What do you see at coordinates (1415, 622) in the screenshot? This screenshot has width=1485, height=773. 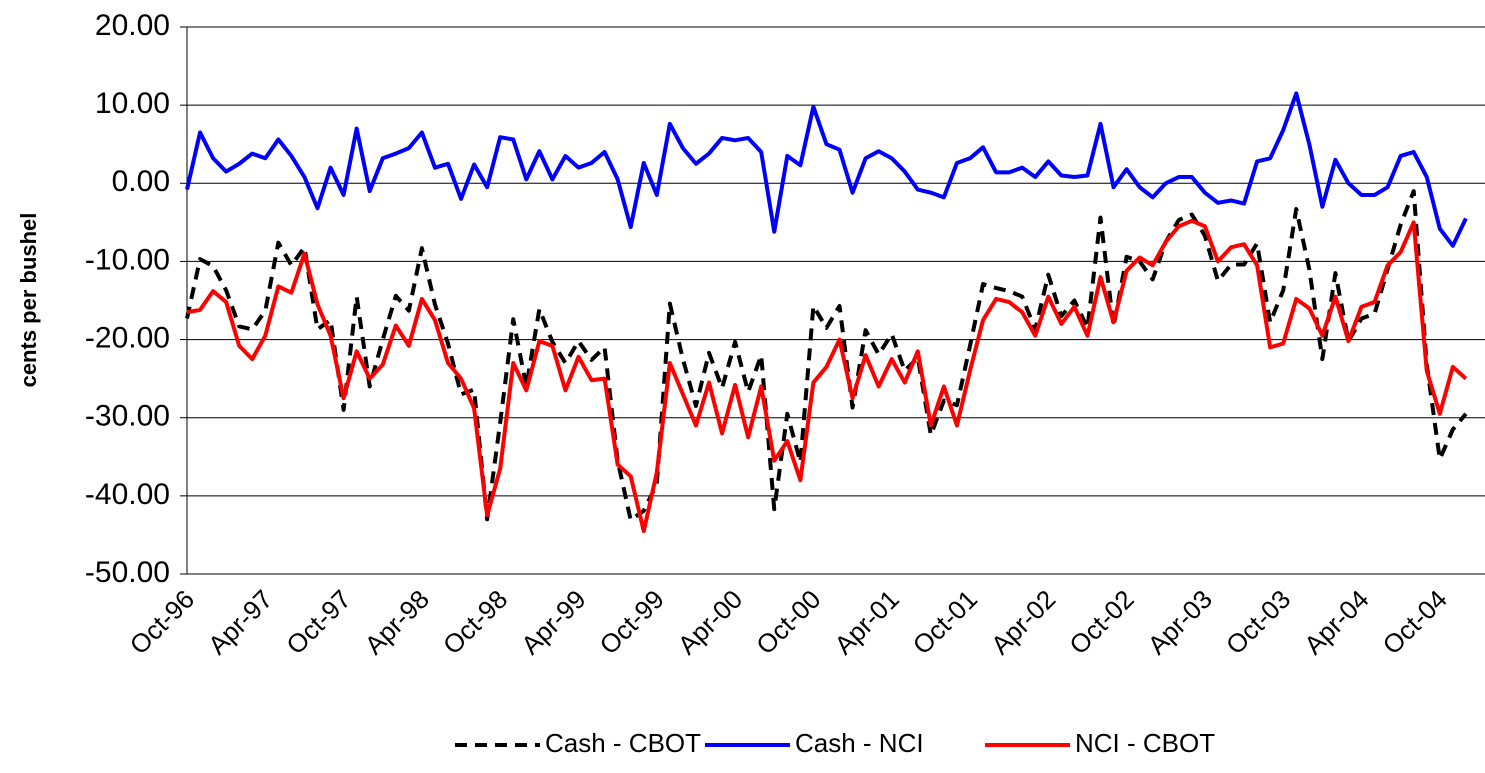 I see `x-tick-label: Oct-04` at bounding box center [1415, 622].